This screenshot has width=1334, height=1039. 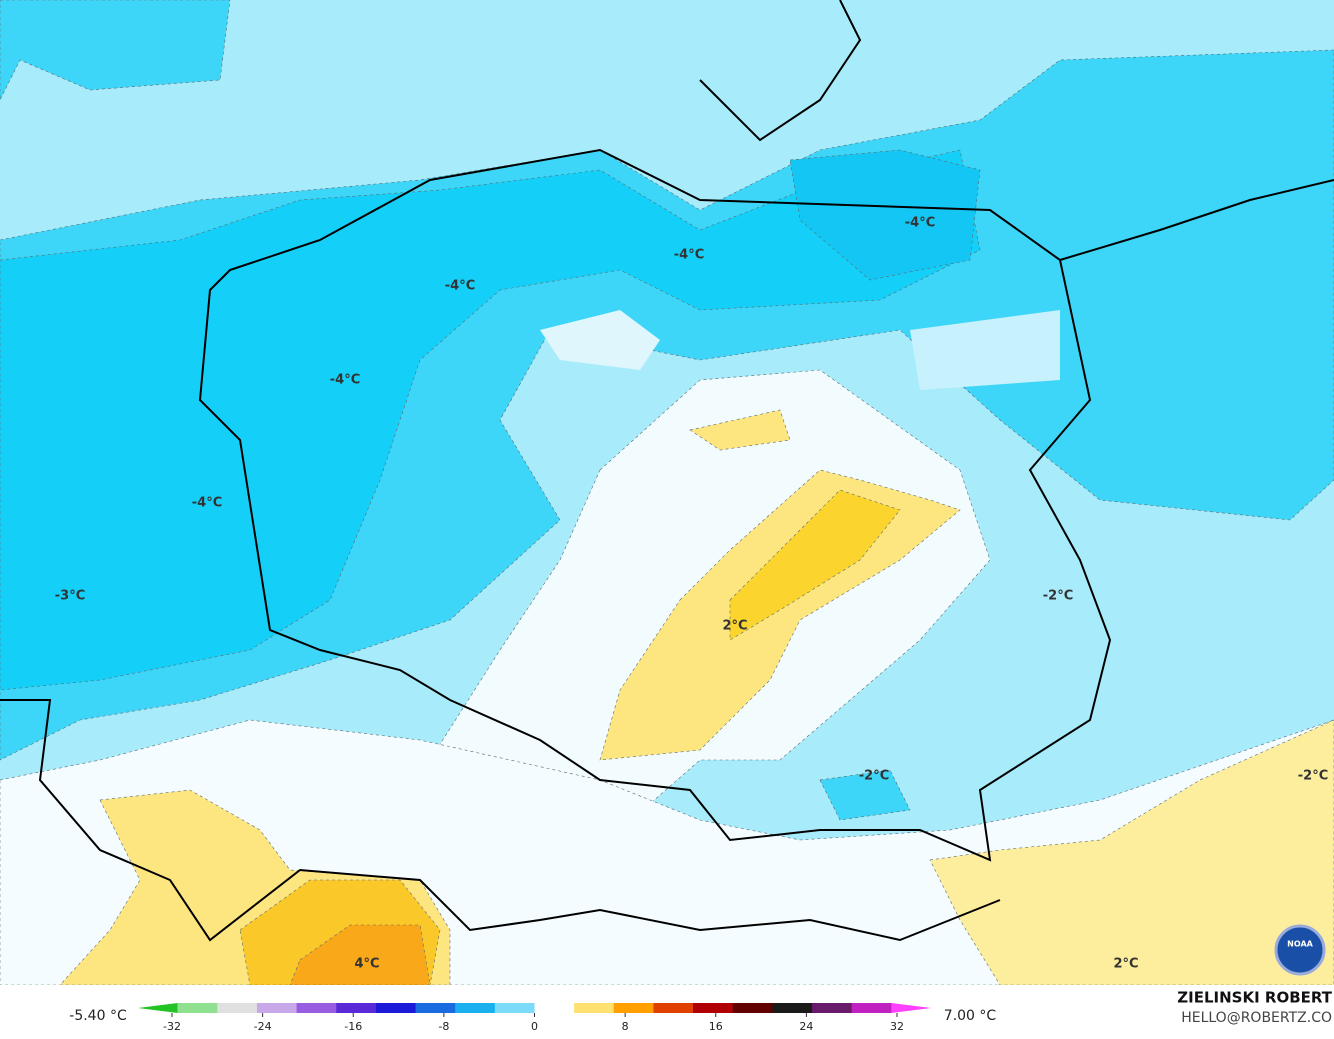 What do you see at coordinates (534, 1026) in the screenshot?
I see `colorbar-tick-label: 0` at bounding box center [534, 1026].